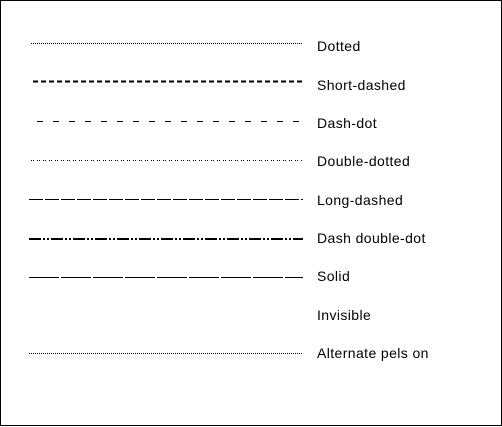 This screenshot has width=502, height=427. What do you see at coordinates (360, 200) in the screenshot?
I see `label-long-dashed: Long-dashed` at bounding box center [360, 200].